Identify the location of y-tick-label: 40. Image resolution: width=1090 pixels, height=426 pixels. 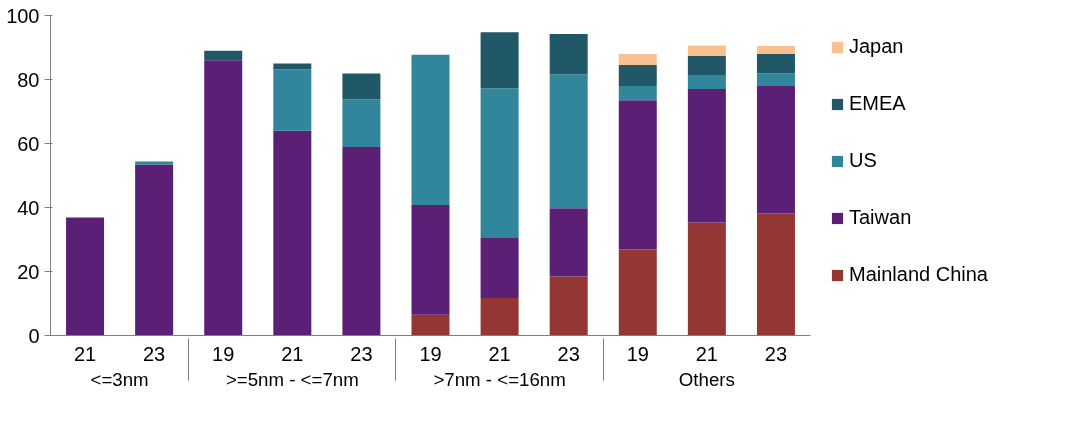
(28, 207).